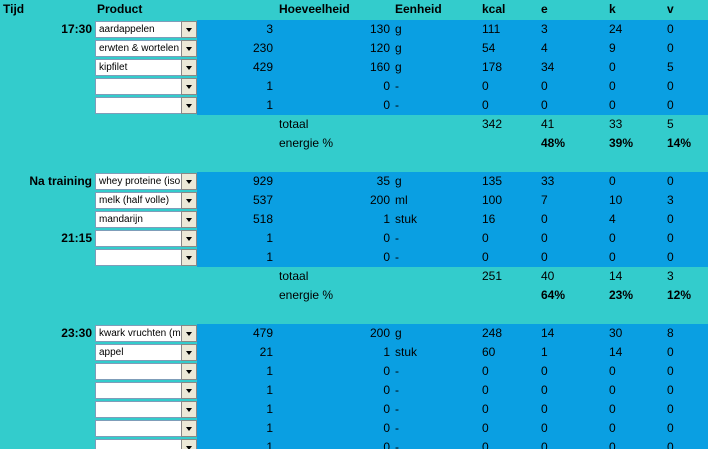 Image resolution: width=708 pixels, height=449 pixels. What do you see at coordinates (379, 29) in the screenshot?
I see `cell-qty: 130` at bounding box center [379, 29].